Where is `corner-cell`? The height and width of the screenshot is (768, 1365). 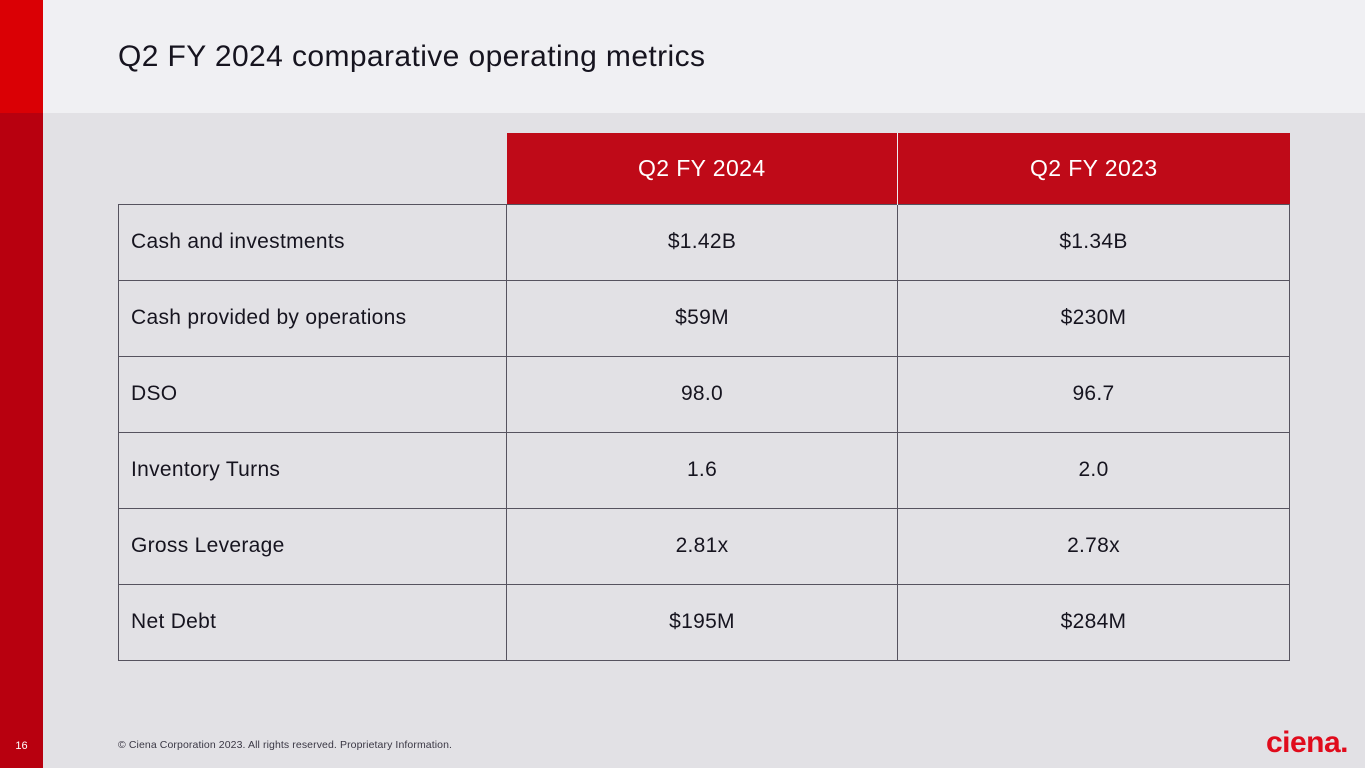 corner-cell is located at coordinates (313, 168).